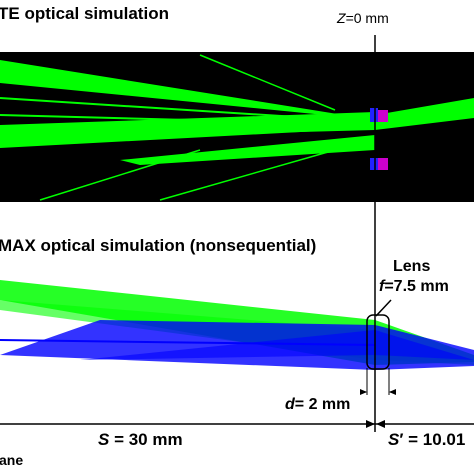 This screenshot has width=474, height=474. Describe the element at coordinates (412, 266) in the screenshot. I see `bottom-lens-label: Lens` at that location.